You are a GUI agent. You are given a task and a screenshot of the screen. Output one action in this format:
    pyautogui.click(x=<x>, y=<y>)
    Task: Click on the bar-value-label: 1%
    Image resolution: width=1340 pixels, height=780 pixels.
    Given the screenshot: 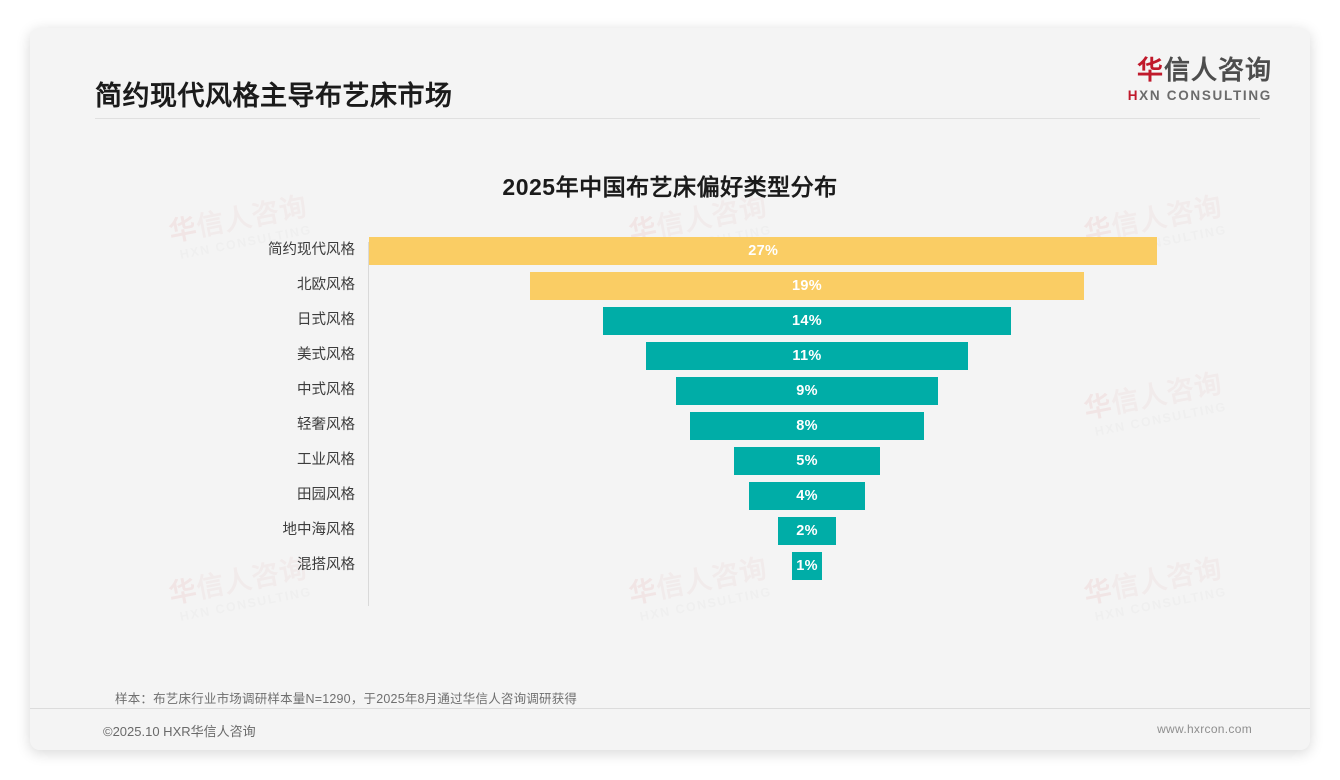 What is the action you would take?
    pyautogui.click(x=807, y=565)
    